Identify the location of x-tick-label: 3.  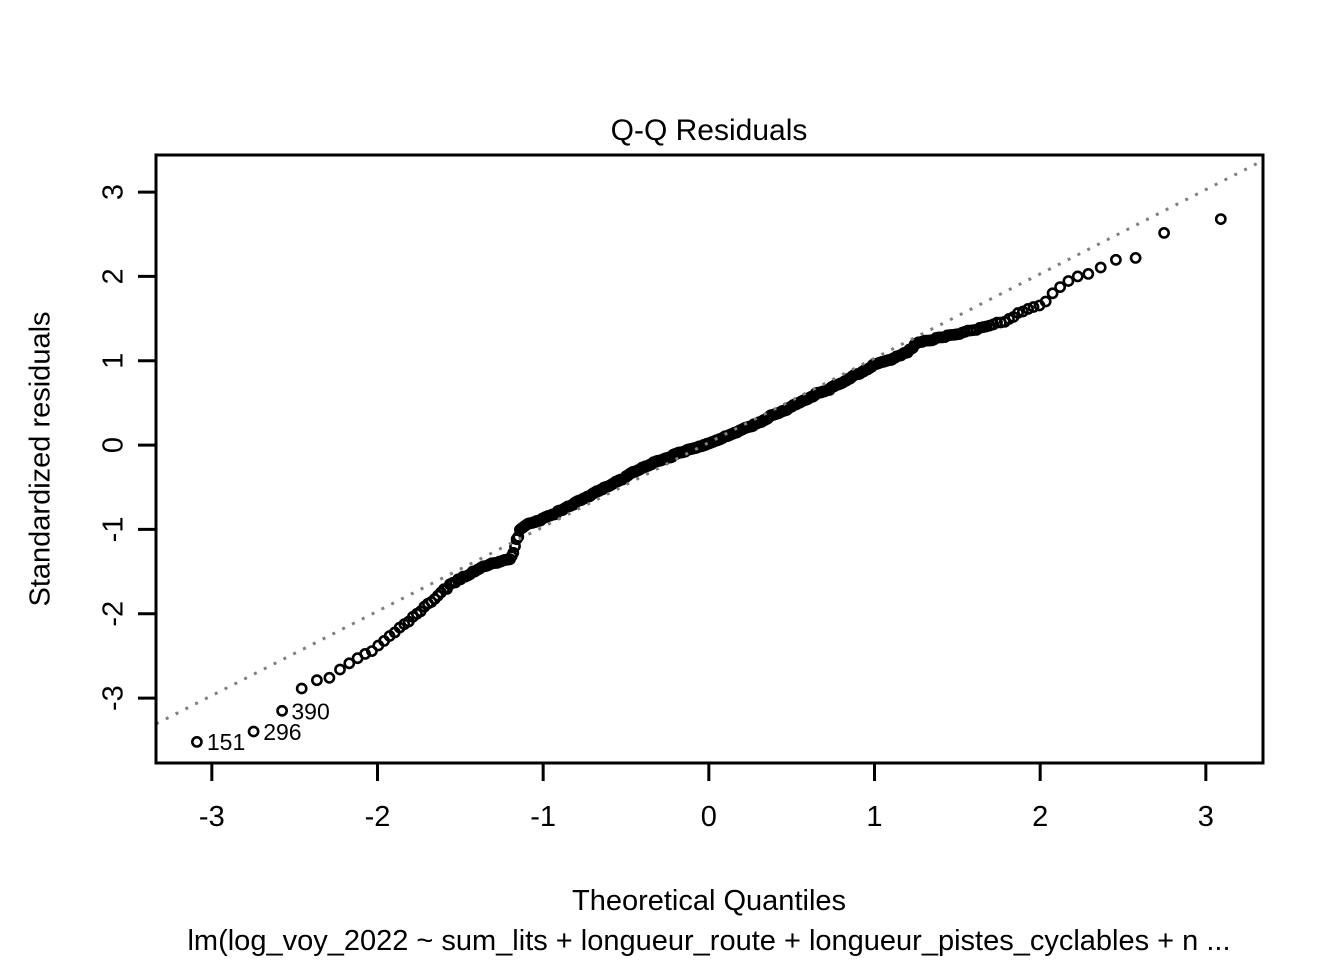
(1206, 817).